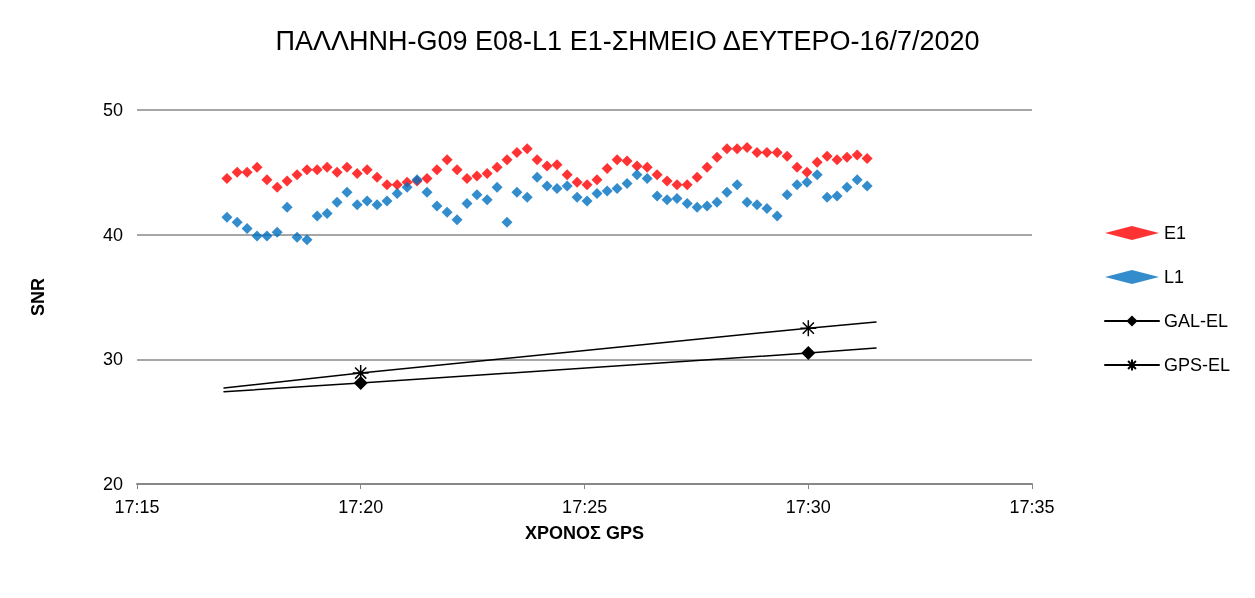 This screenshot has width=1255, height=598. What do you see at coordinates (808, 507) in the screenshot?
I see `x-tick-label: 17:30` at bounding box center [808, 507].